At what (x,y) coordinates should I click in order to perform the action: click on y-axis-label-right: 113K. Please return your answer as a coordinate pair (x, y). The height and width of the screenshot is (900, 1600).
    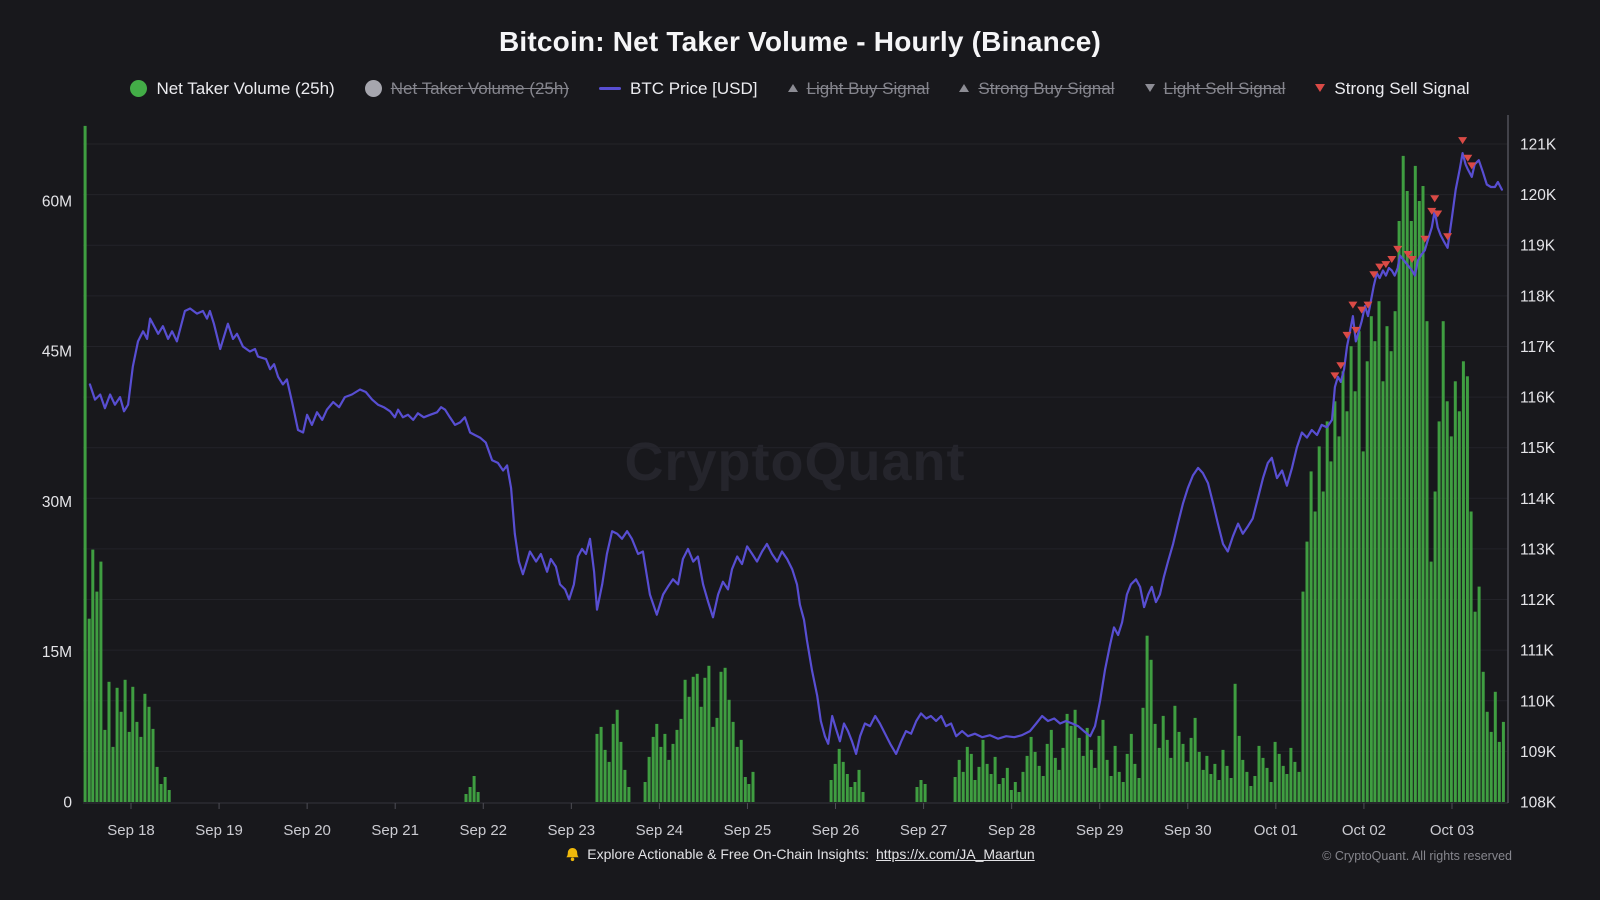
    Looking at the image, I should click on (1538, 549).